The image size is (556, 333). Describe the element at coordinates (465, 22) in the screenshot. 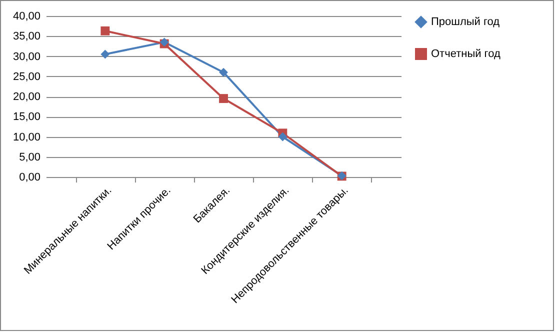

I see `legend-label: Прошлый год` at that location.